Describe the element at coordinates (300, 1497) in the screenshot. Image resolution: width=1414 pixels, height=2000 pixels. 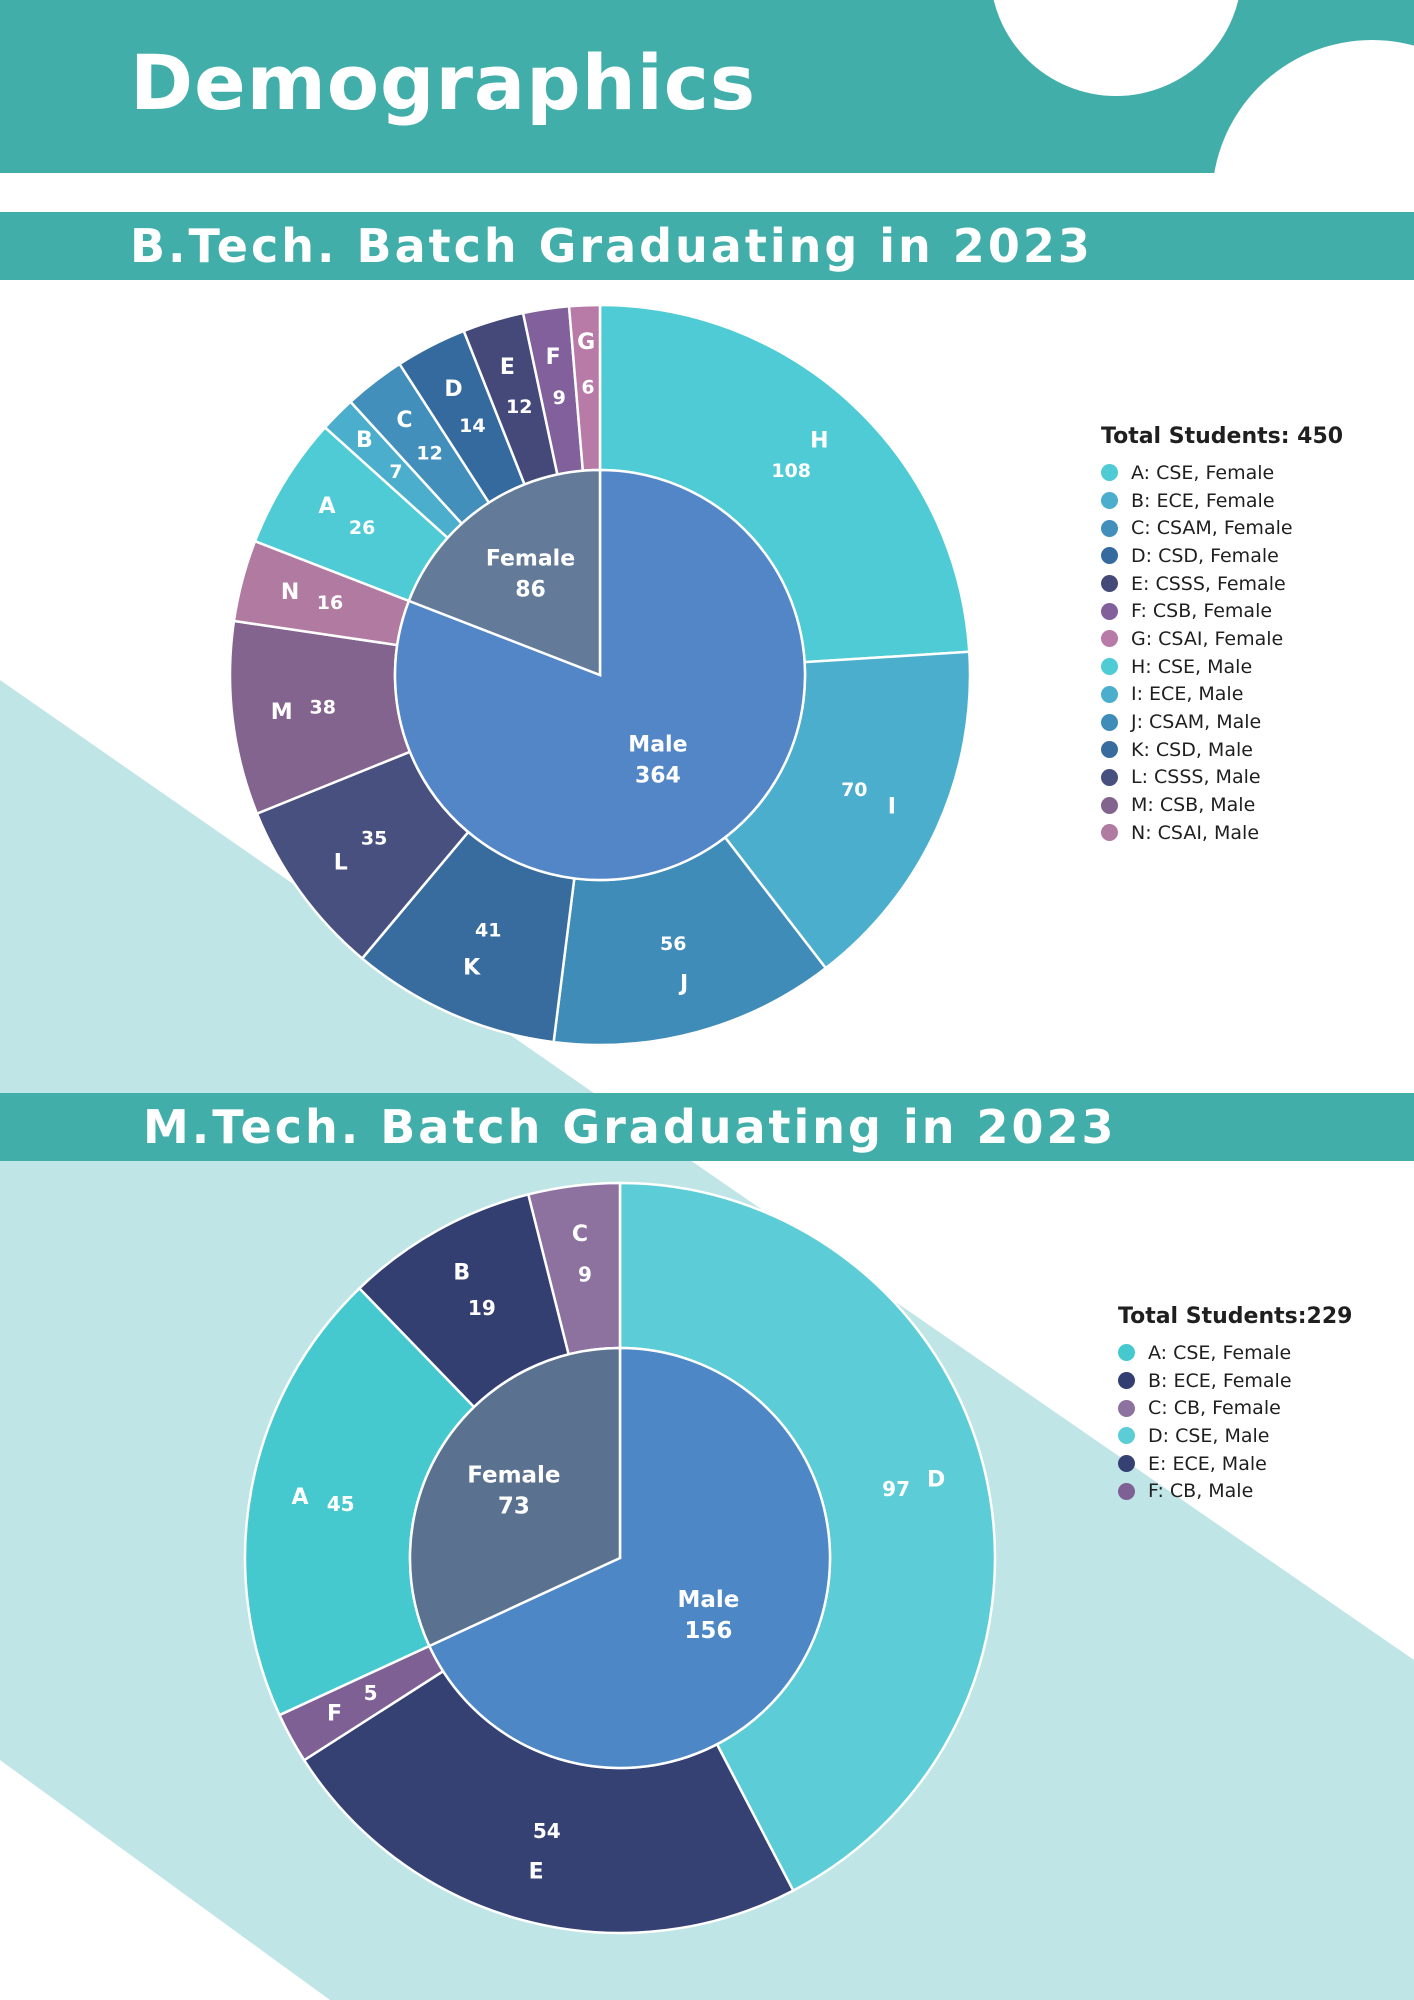
I see `mtech-slice-letter-a: A` at that location.